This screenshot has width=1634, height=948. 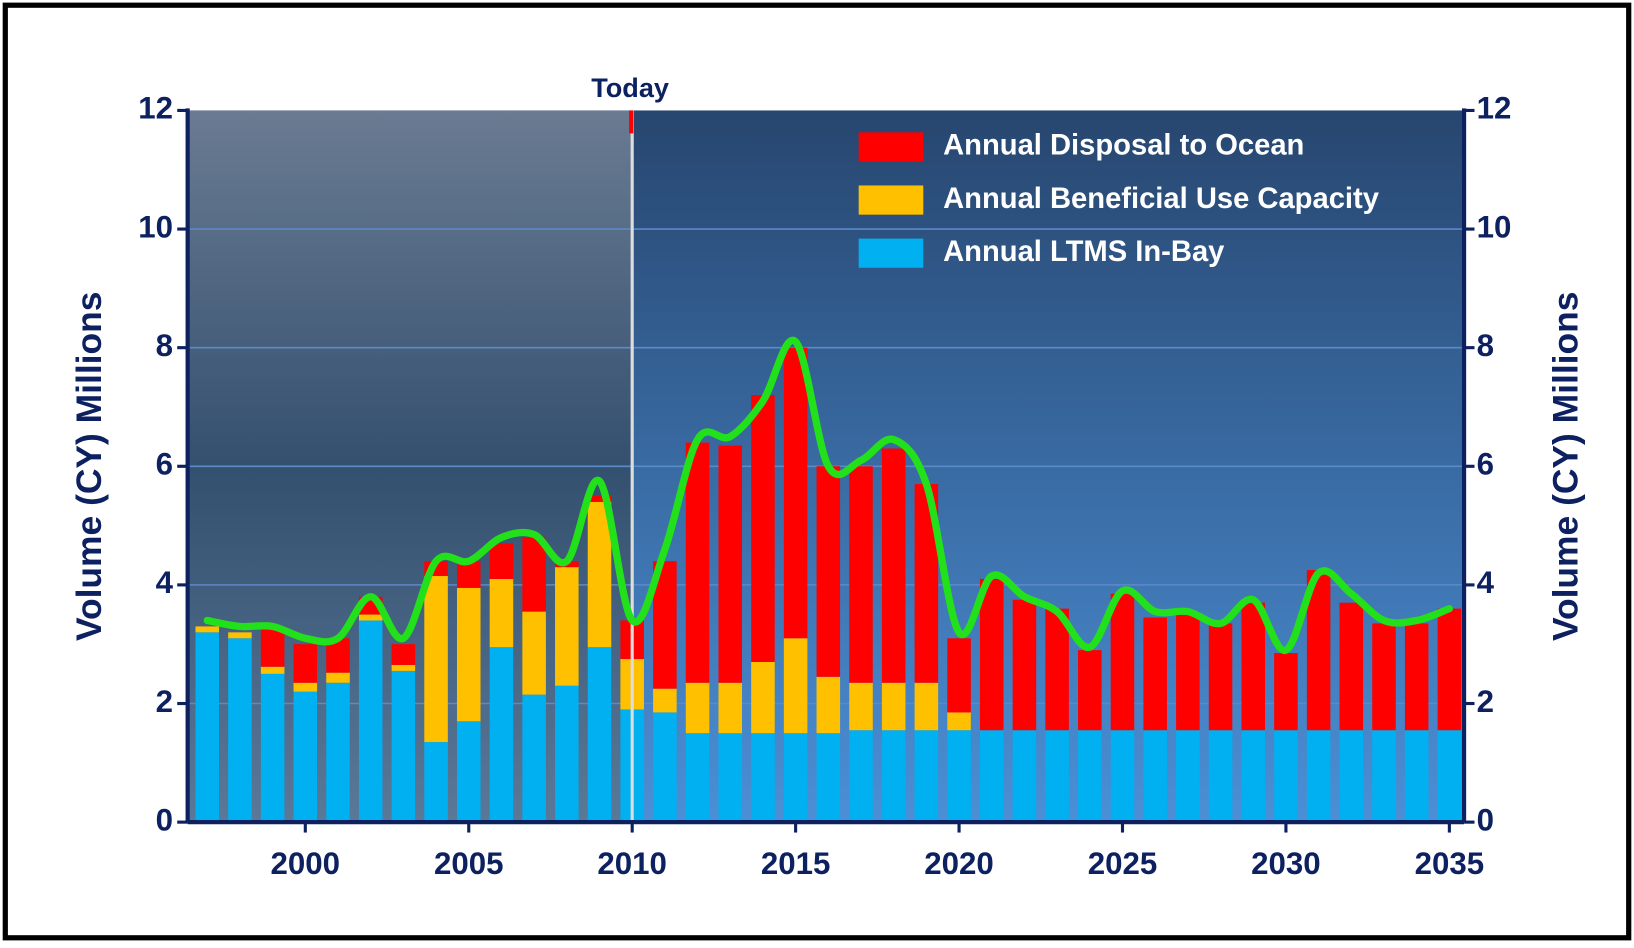 What do you see at coordinates (1485, 464) in the screenshot?
I see `y2-tick-label: 6` at bounding box center [1485, 464].